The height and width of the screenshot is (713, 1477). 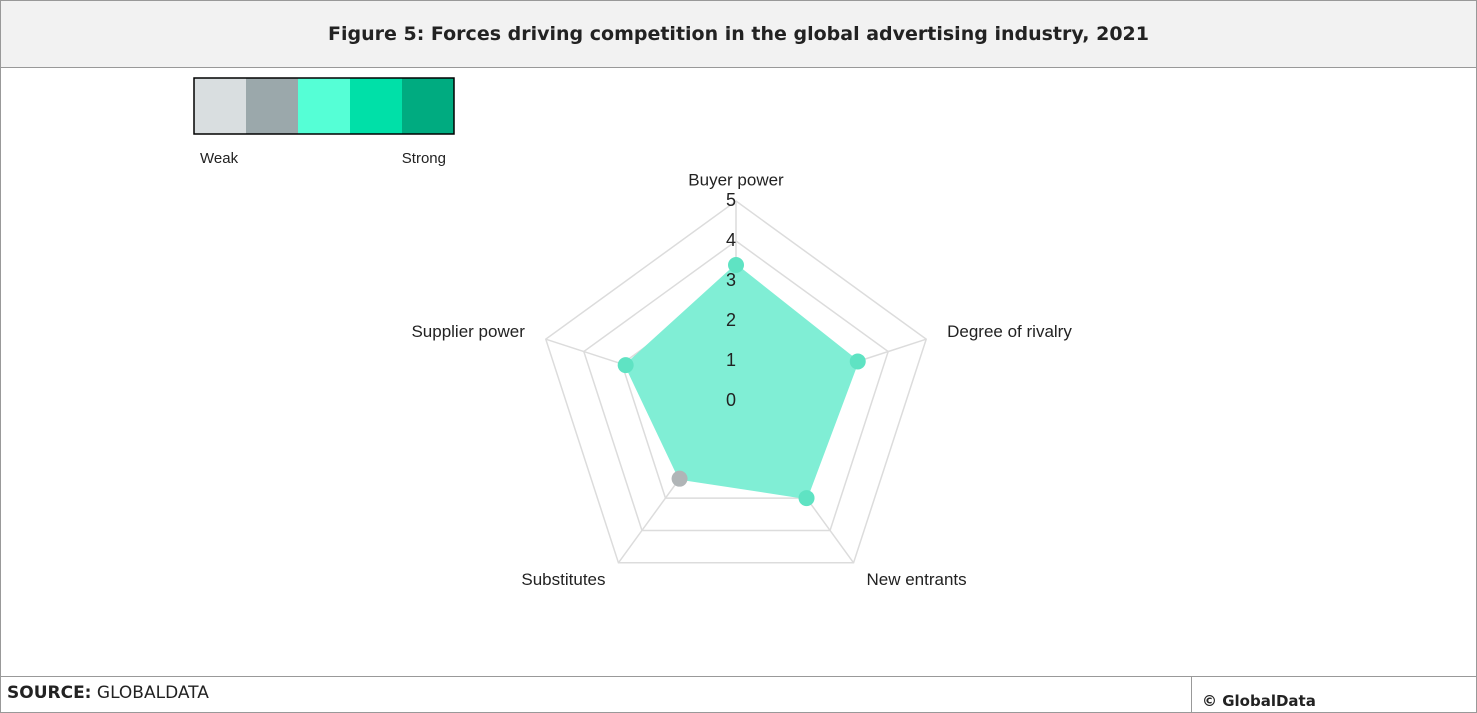 I want to click on legend-frame, so click(x=324, y=106).